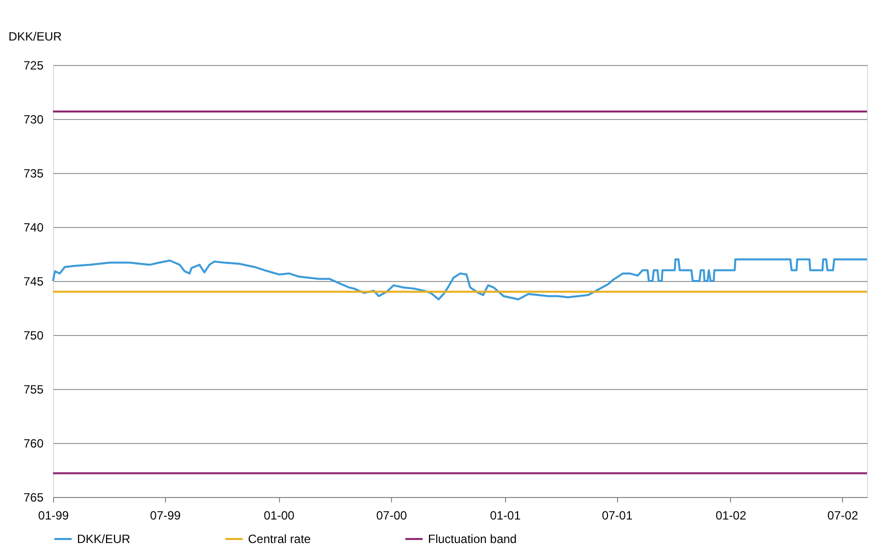  I want to click on y-tick-label: 755, so click(33, 389).